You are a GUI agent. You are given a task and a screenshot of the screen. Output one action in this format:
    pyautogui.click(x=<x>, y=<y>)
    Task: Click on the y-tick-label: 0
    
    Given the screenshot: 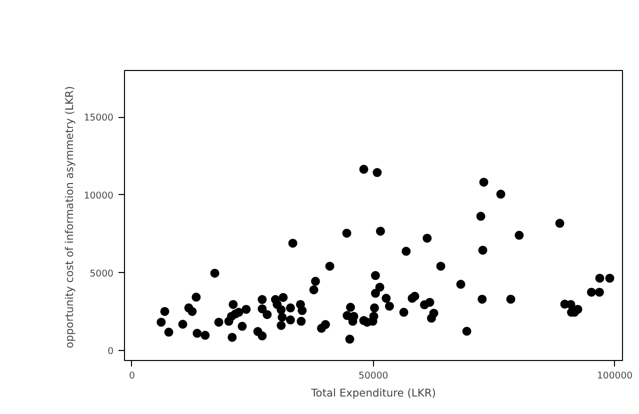 What is the action you would take?
    pyautogui.click(x=111, y=352)
    